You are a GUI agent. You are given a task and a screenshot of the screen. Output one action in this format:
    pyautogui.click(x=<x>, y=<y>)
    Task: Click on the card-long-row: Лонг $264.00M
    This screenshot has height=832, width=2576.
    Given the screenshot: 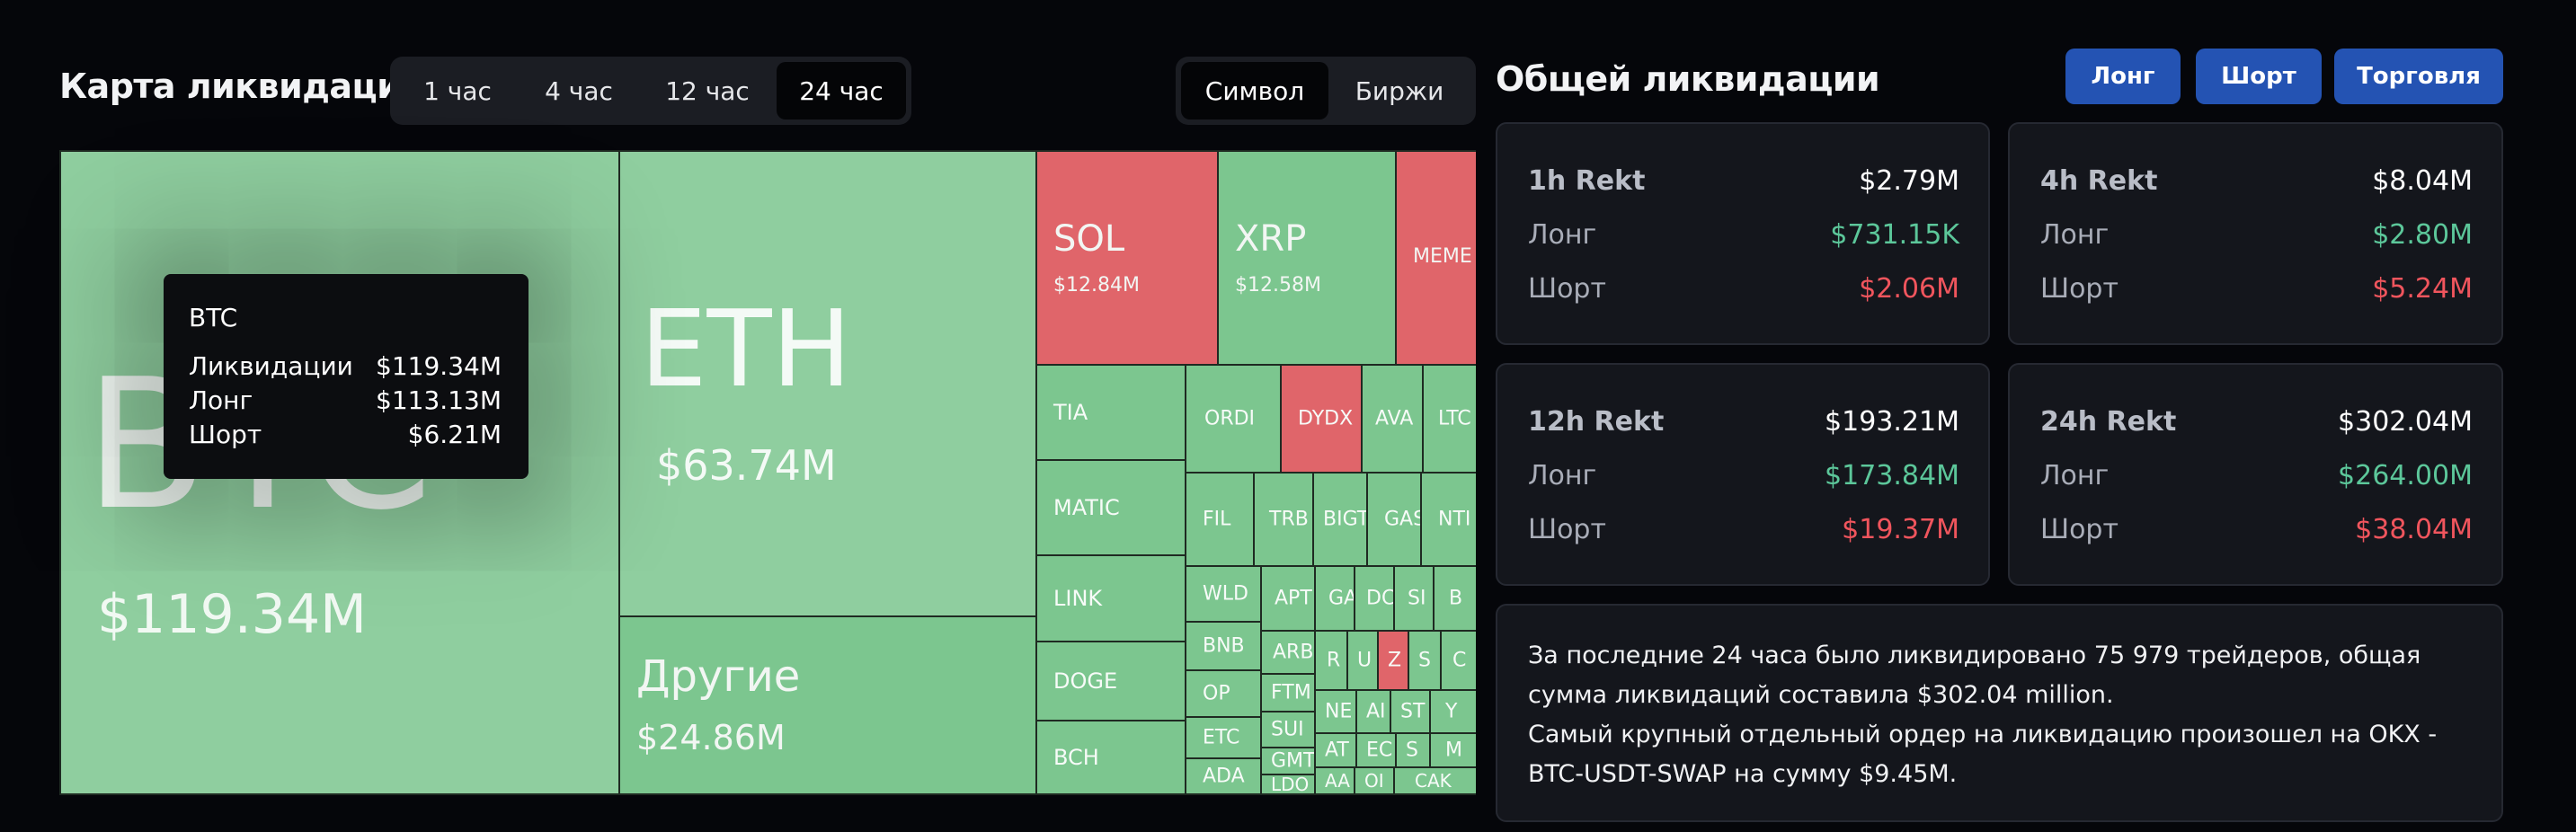 What is the action you would take?
    pyautogui.click(x=2256, y=475)
    